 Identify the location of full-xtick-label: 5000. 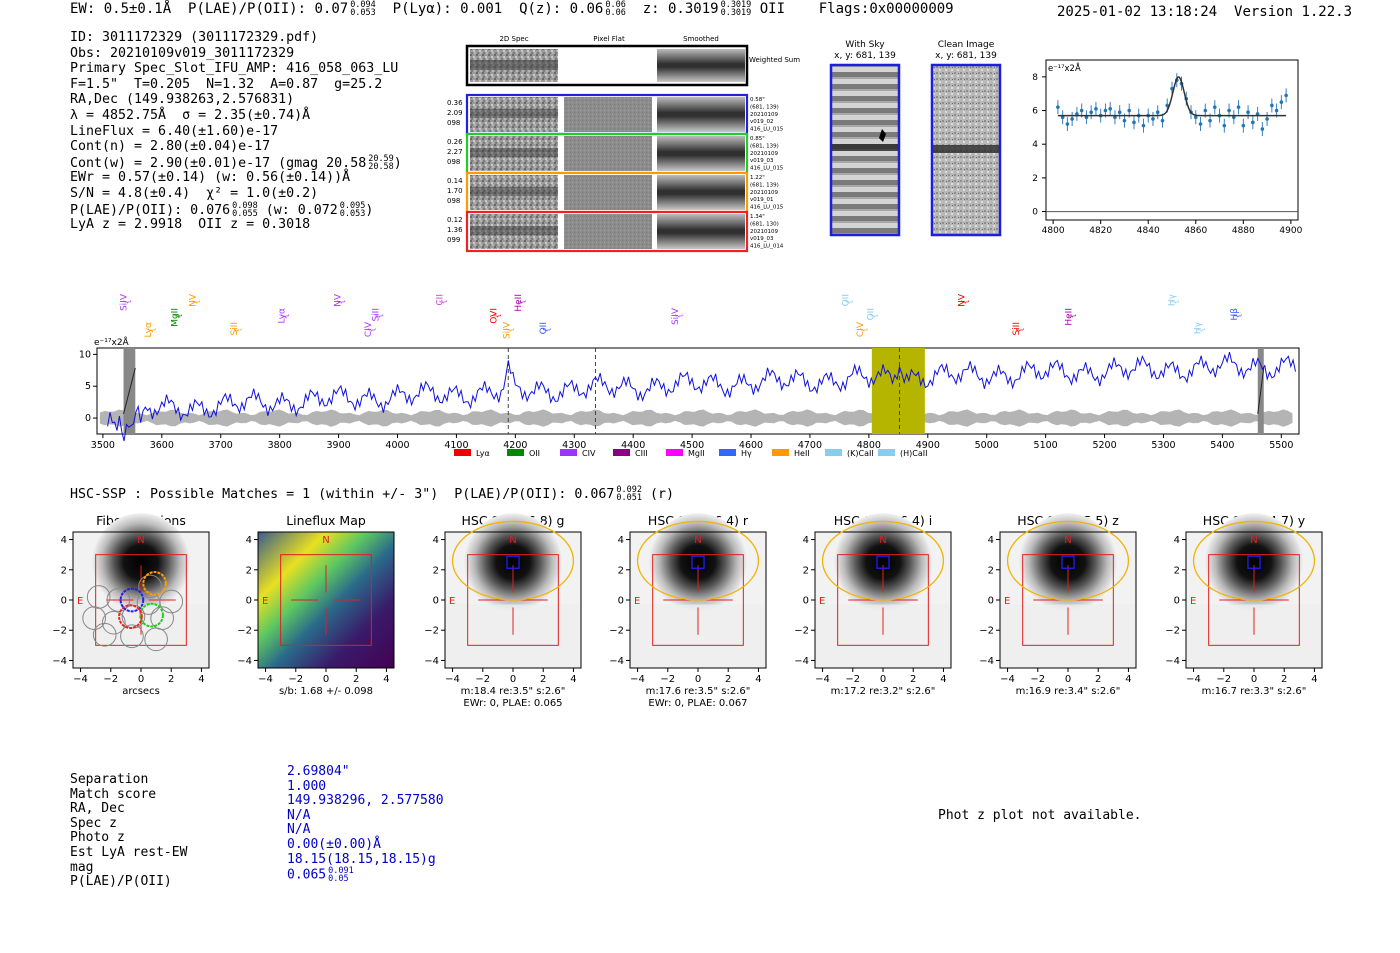
(987, 445).